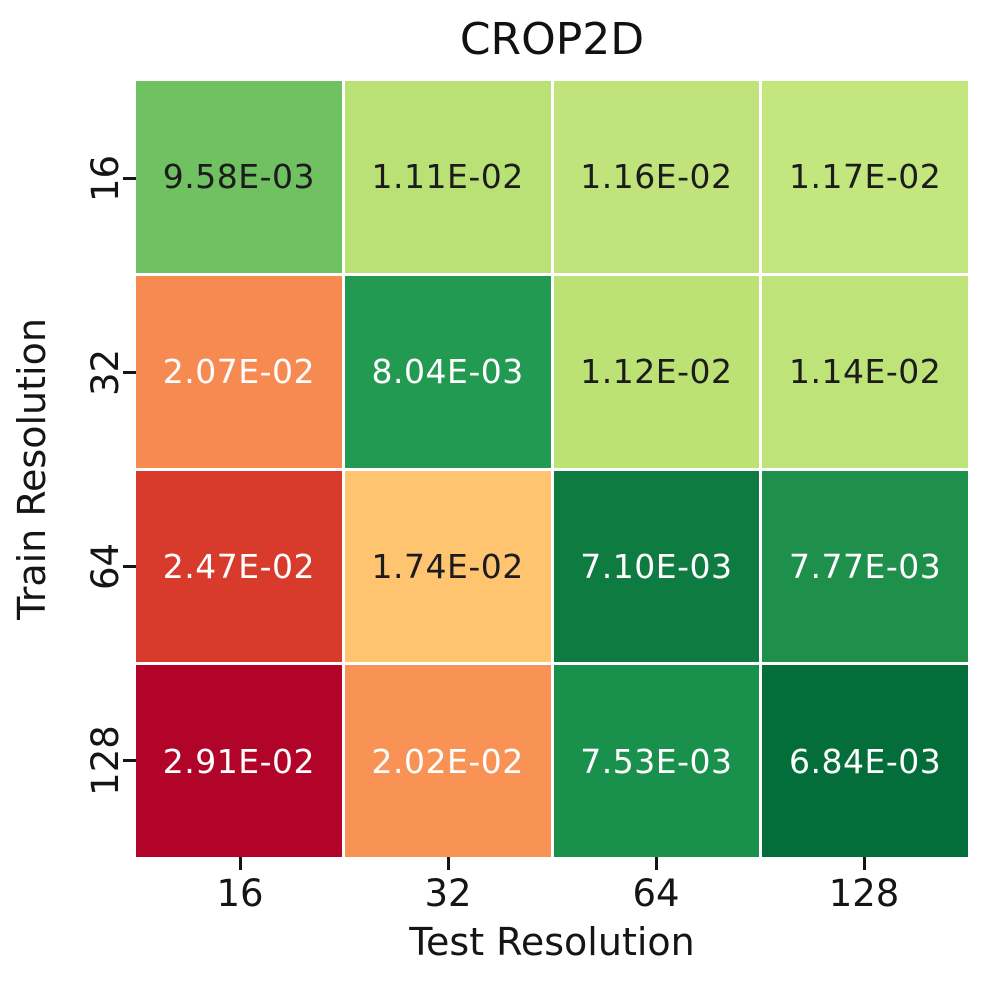  I want to click on heatmap-cell-r3c3: 6.84E-03, so click(865, 761).